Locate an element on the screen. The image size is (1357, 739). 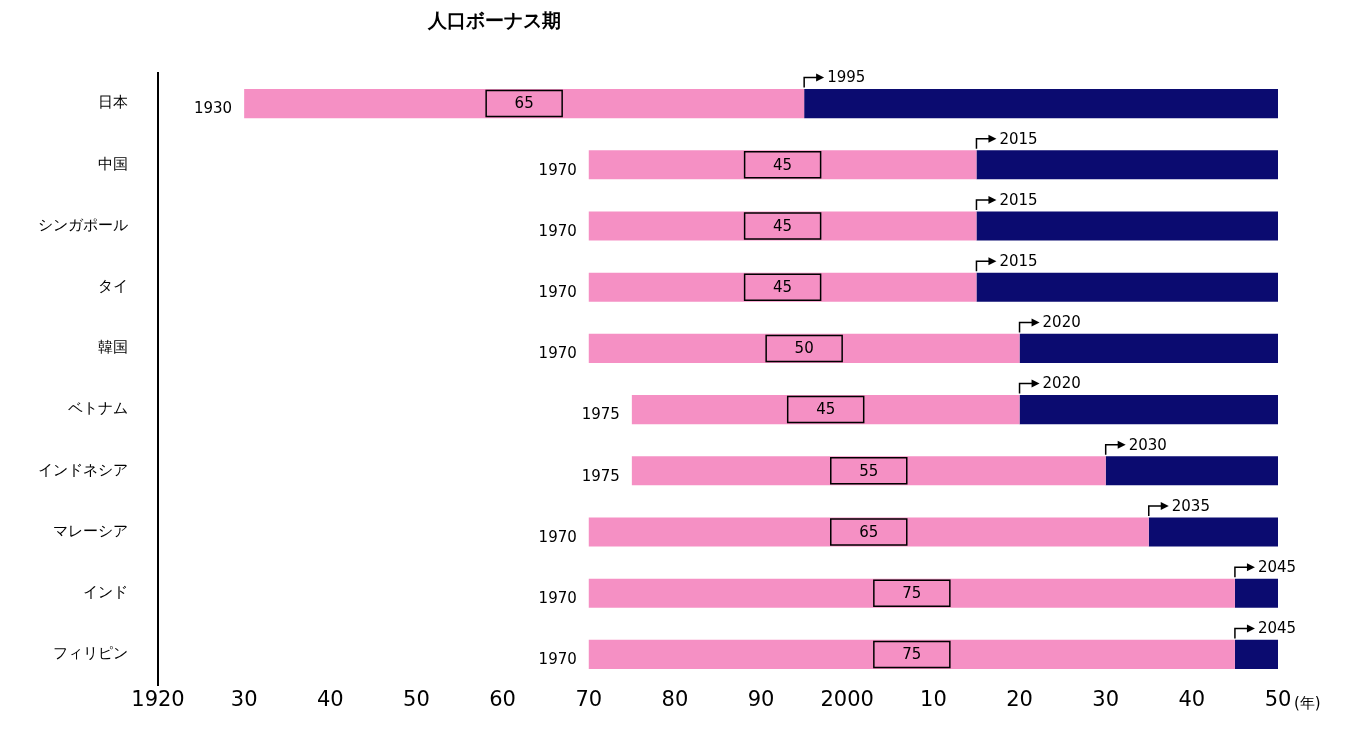
y-tick-label: ベトナム is located at coordinates (98, 408).